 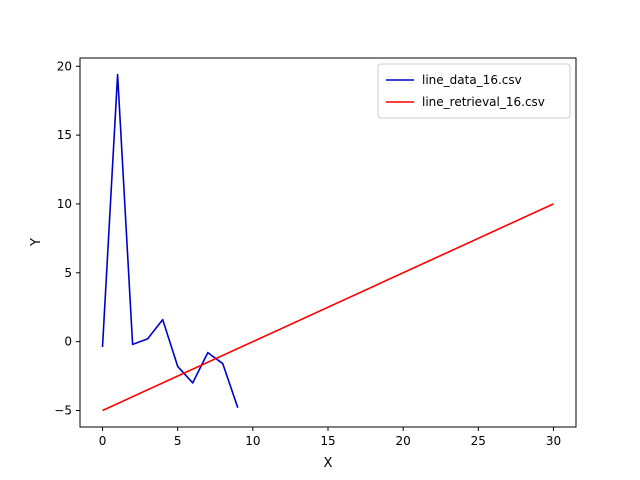 I want to click on x-tick-label: 15, so click(x=327, y=441).